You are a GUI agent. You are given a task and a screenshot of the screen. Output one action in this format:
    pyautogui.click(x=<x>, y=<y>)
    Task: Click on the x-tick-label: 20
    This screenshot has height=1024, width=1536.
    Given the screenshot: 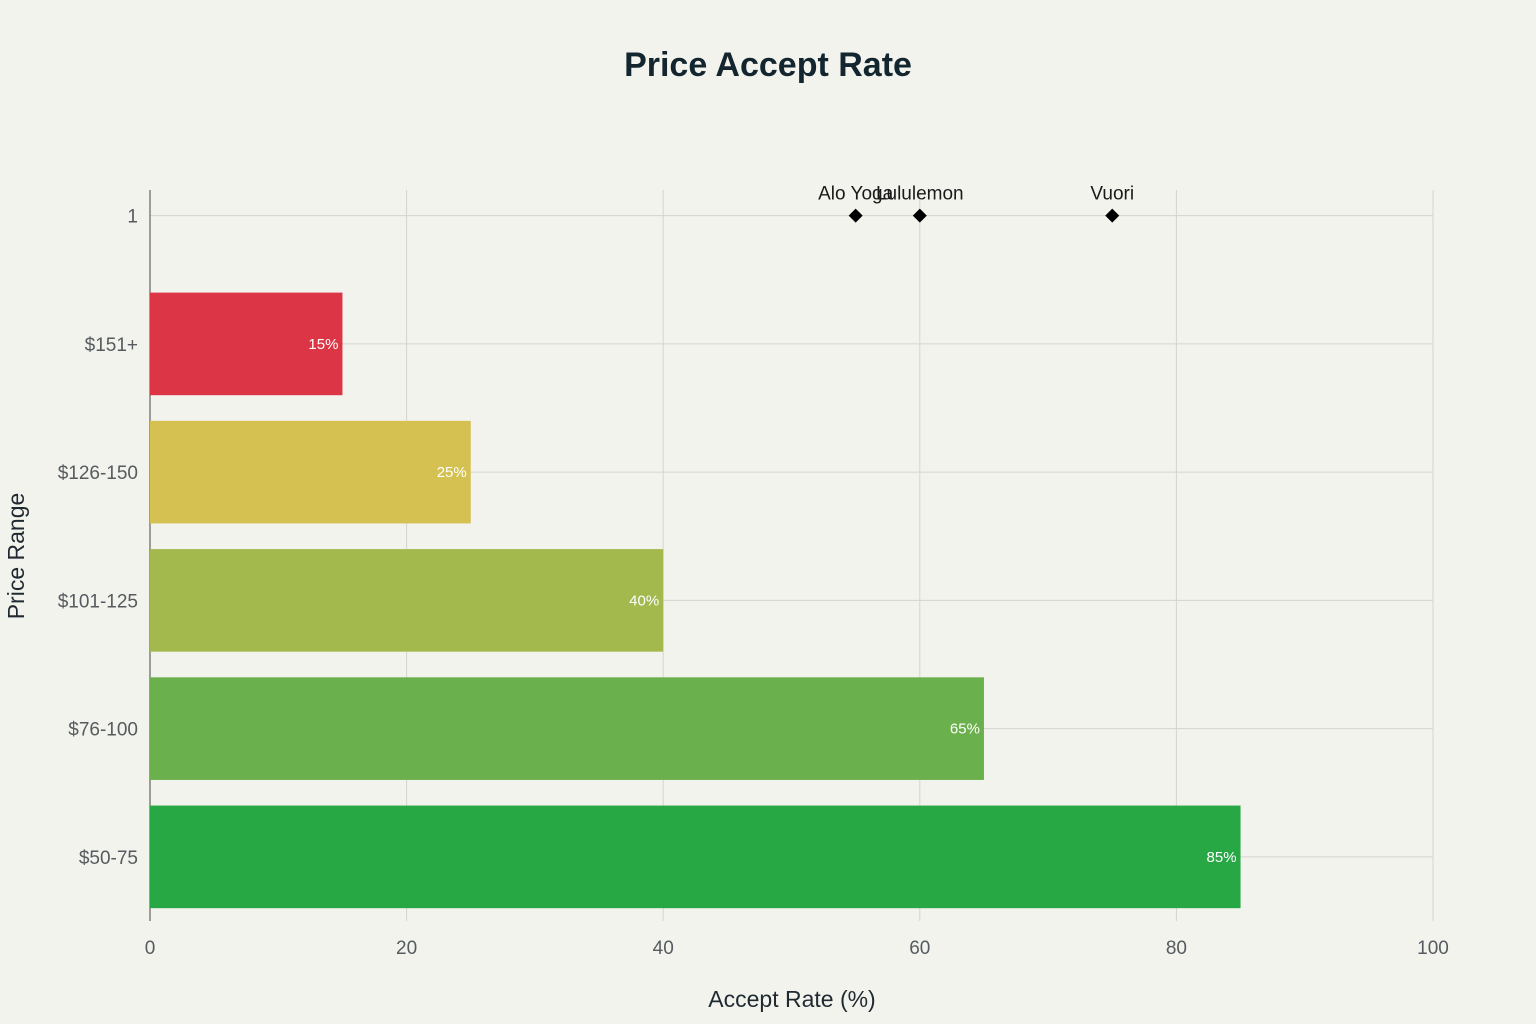 What is the action you would take?
    pyautogui.click(x=406, y=948)
    